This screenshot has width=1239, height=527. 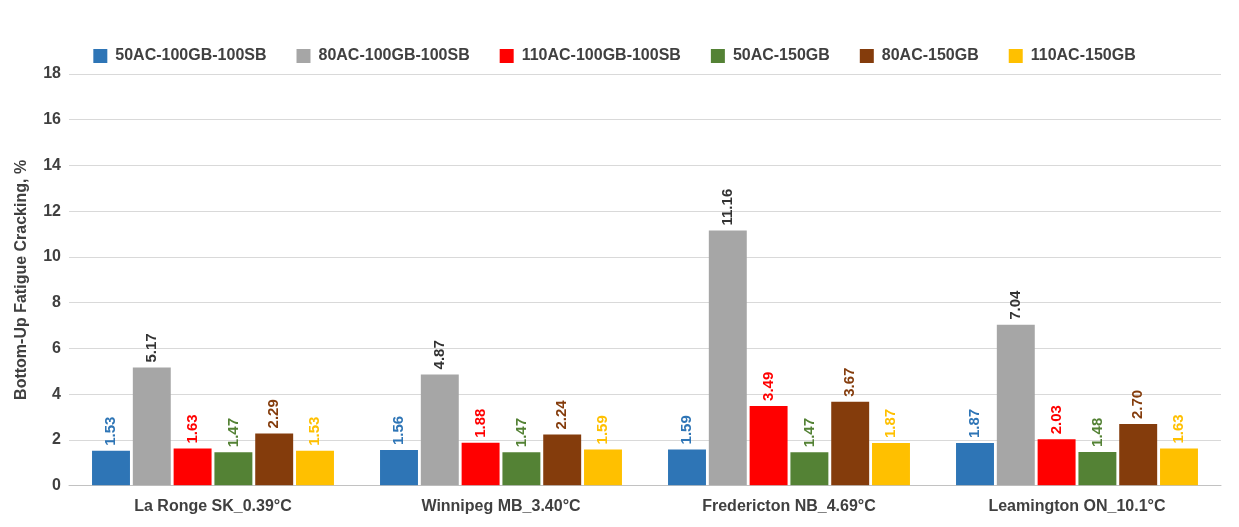 I want to click on y-tick-label: 10, so click(x=52, y=256).